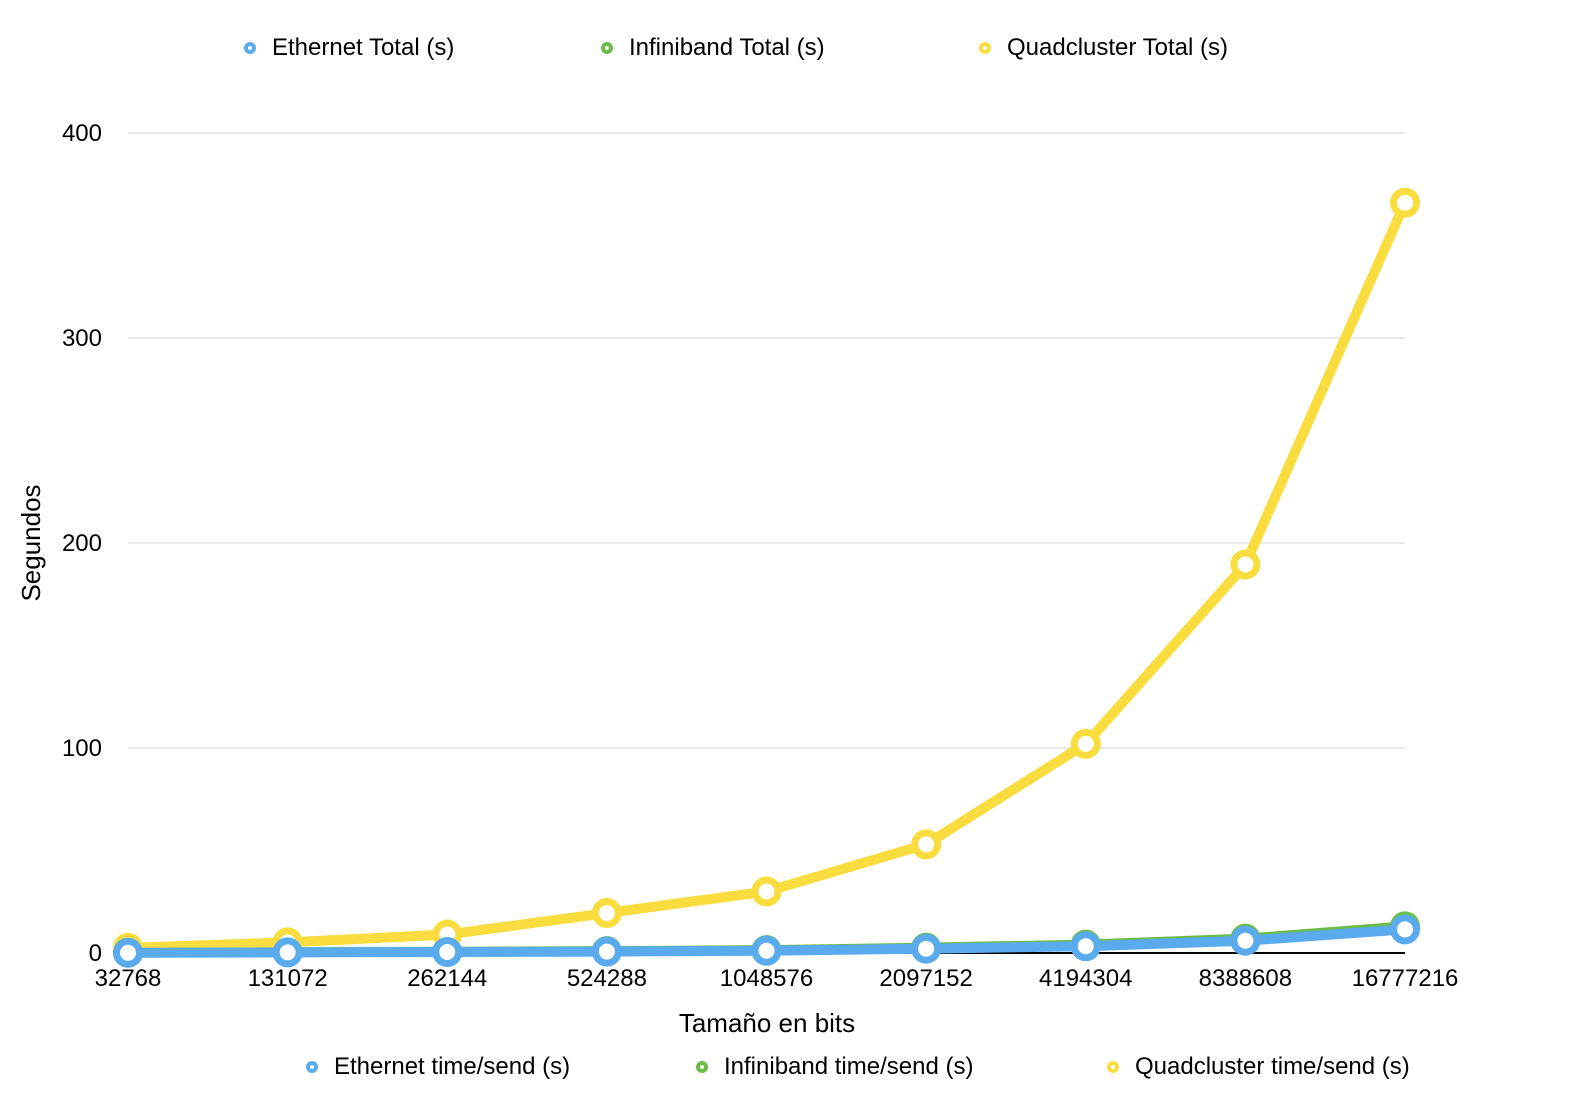  I want to click on legend-item-infiniband-total: Infiniband Total (s), so click(713, 48).